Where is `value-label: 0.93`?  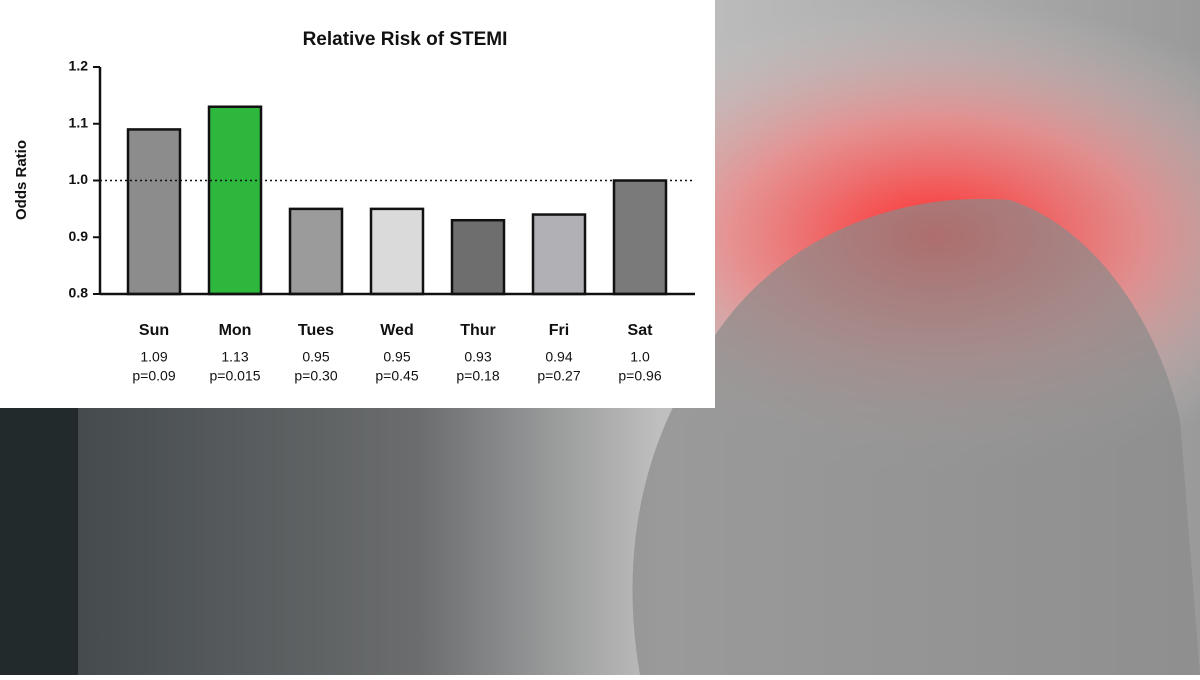 value-label: 0.93 is located at coordinates (477, 357).